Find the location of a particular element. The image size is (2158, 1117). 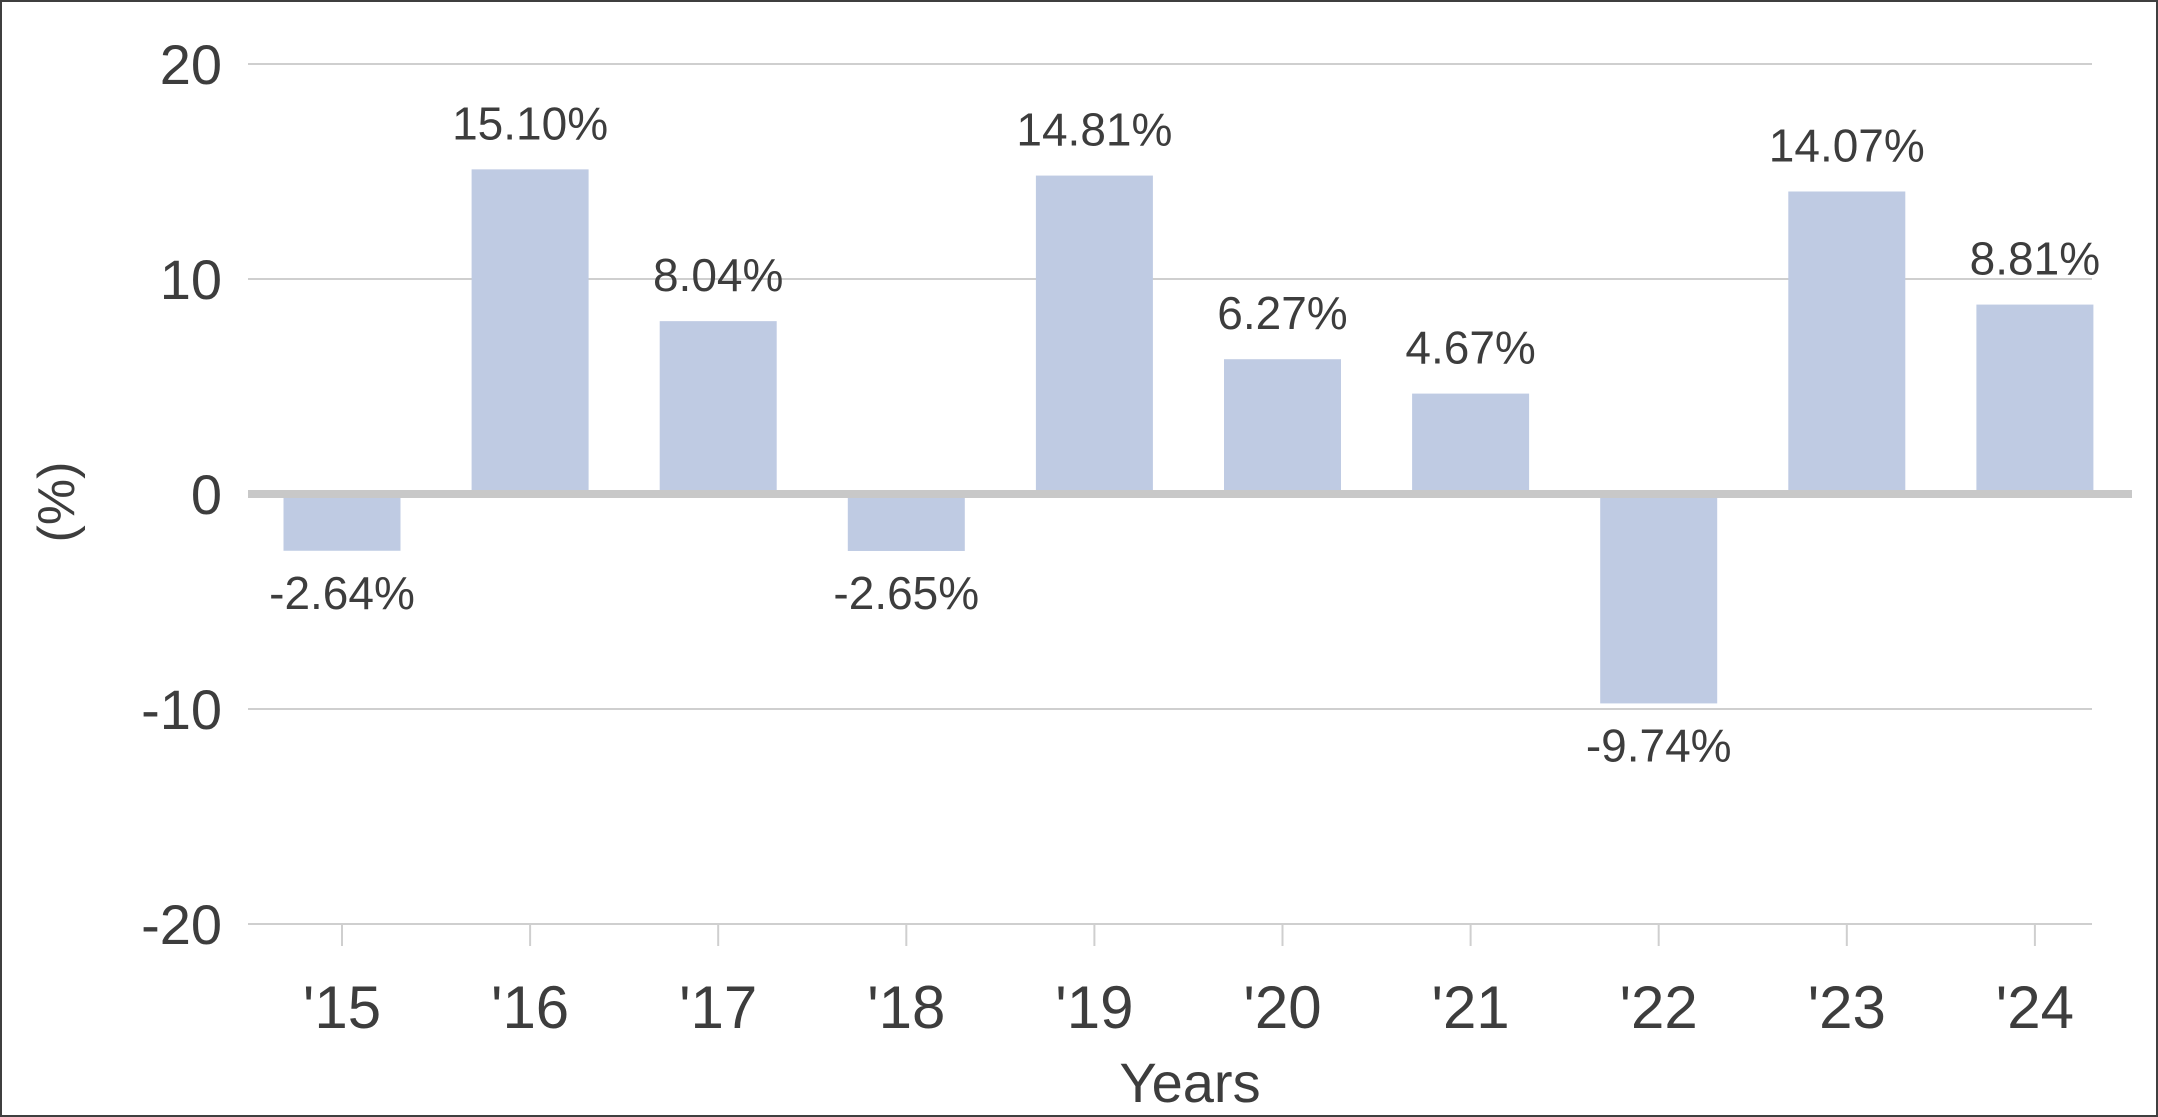

y-axis-tick-labels: 20 10 0 -10 -20 is located at coordinates (181, 494).